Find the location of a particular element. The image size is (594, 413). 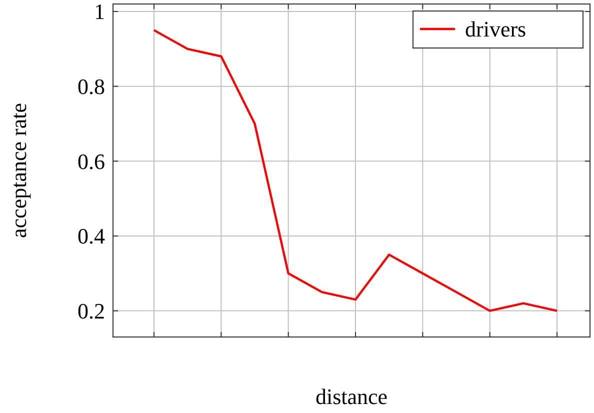

legend-label: drivers is located at coordinates (495, 29).